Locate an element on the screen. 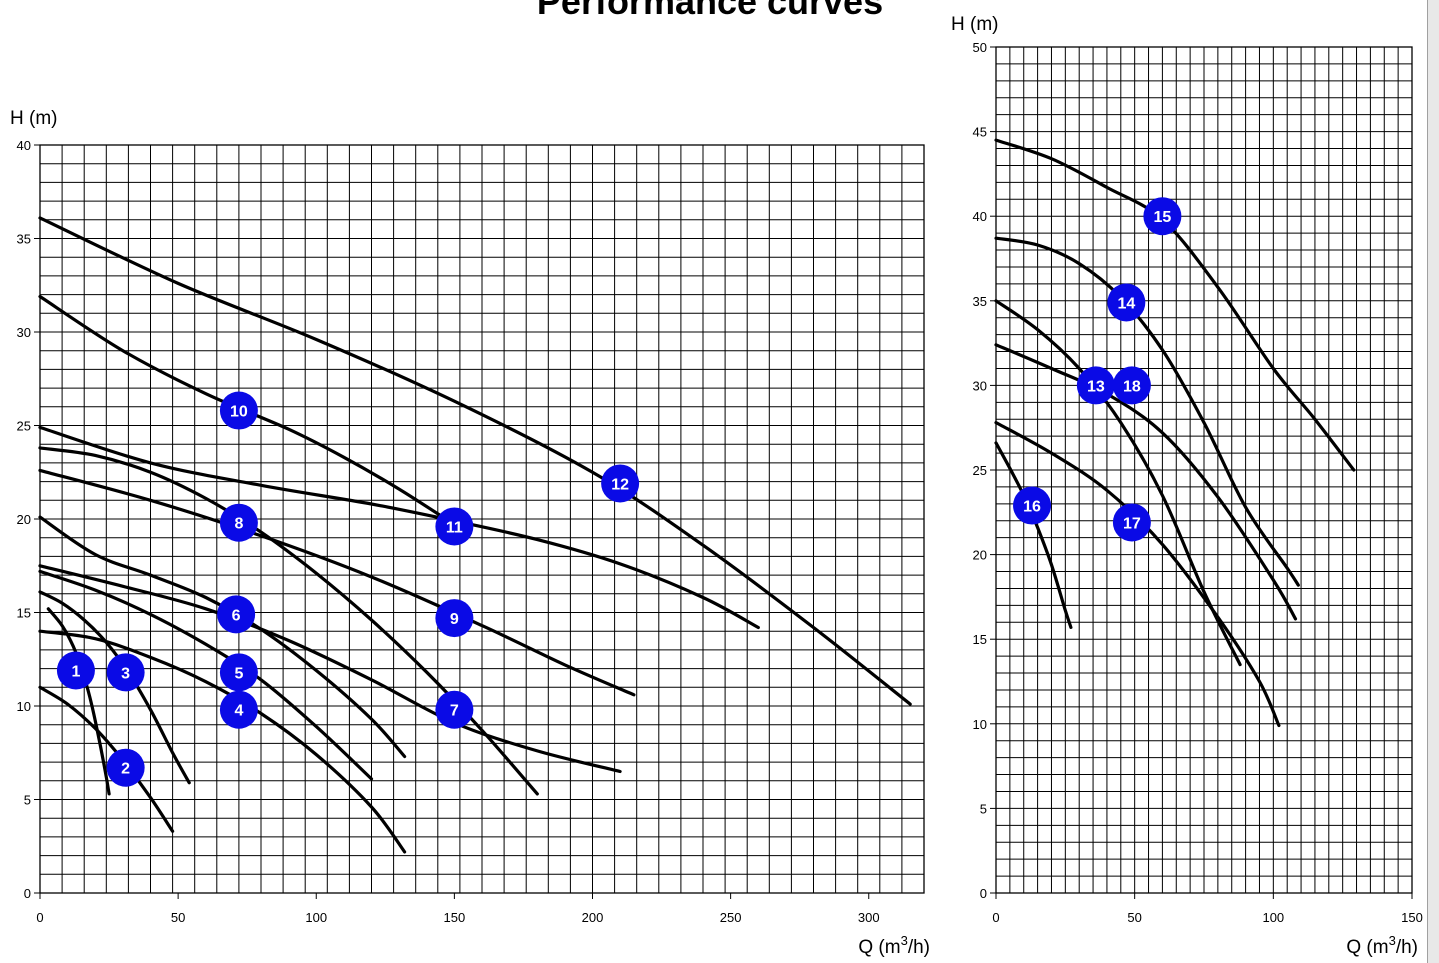  badge-label: 13 is located at coordinates (1096, 386).